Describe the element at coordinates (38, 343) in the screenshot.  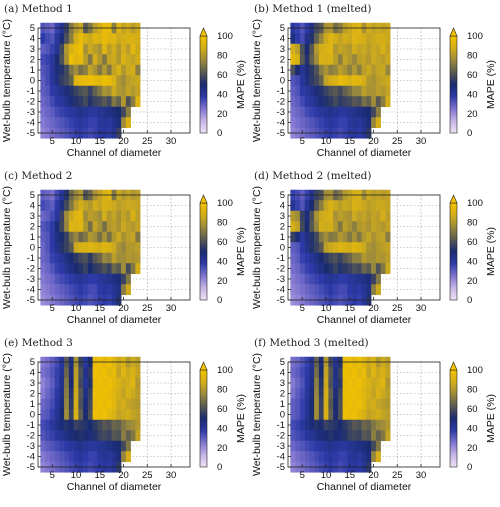
I see `panel-title: (e) Method 3` at that location.